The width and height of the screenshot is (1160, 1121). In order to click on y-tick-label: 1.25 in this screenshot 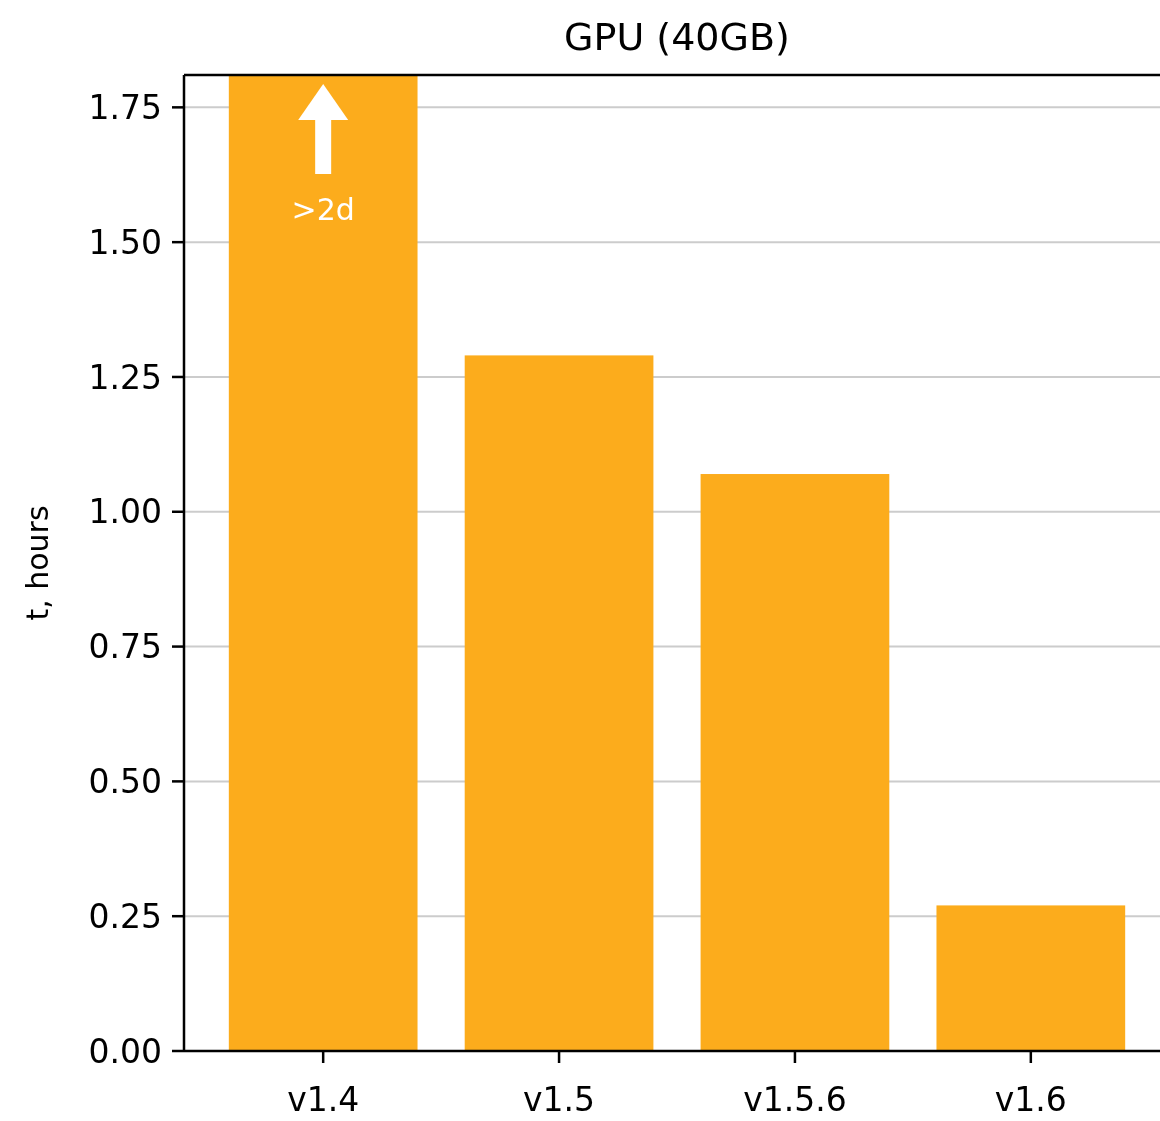, I will do `click(125, 377)`.